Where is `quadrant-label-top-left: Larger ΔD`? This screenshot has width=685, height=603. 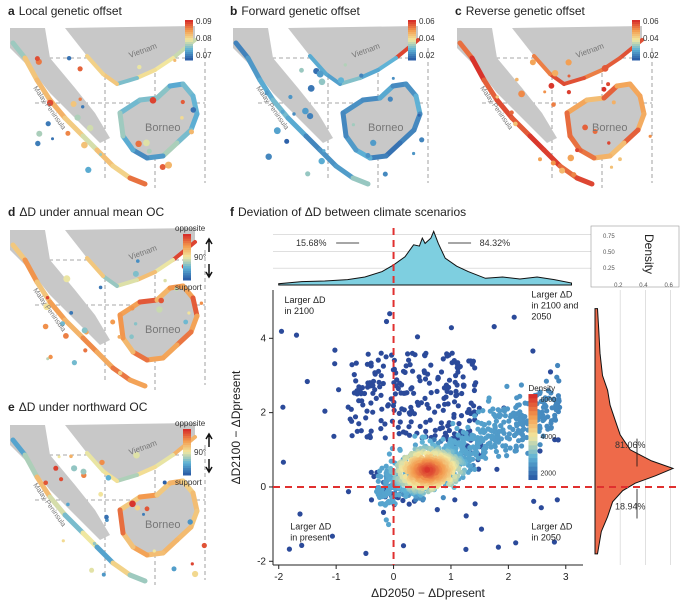
quadrant-label-top-left: Larger ΔD is located at coordinates (305, 300).